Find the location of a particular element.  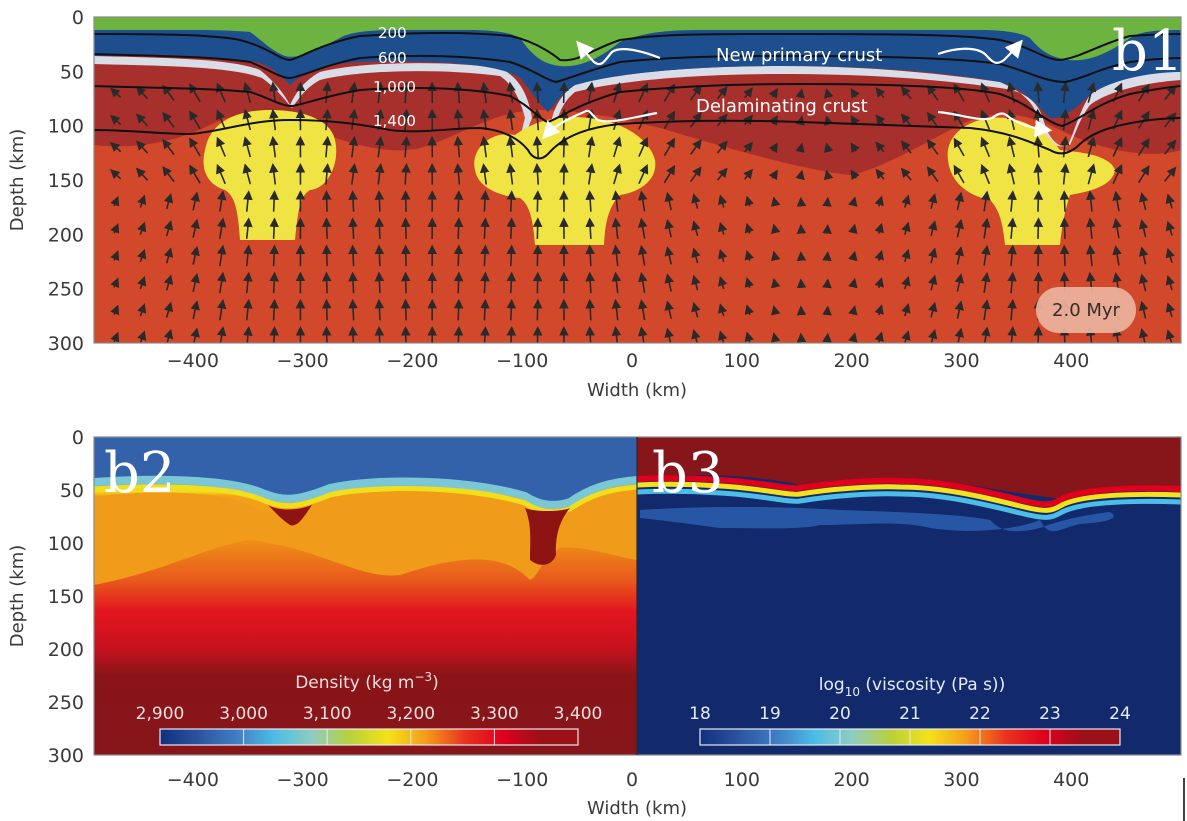

colorbar-tick-label: 3,200 is located at coordinates (410, 714).